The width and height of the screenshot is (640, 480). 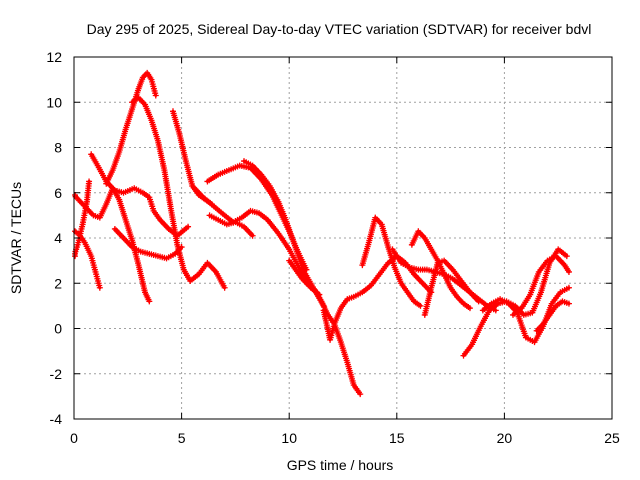 I want to click on y-axis-label: SDTVAR / TECUs, so click(x=16, y=238).